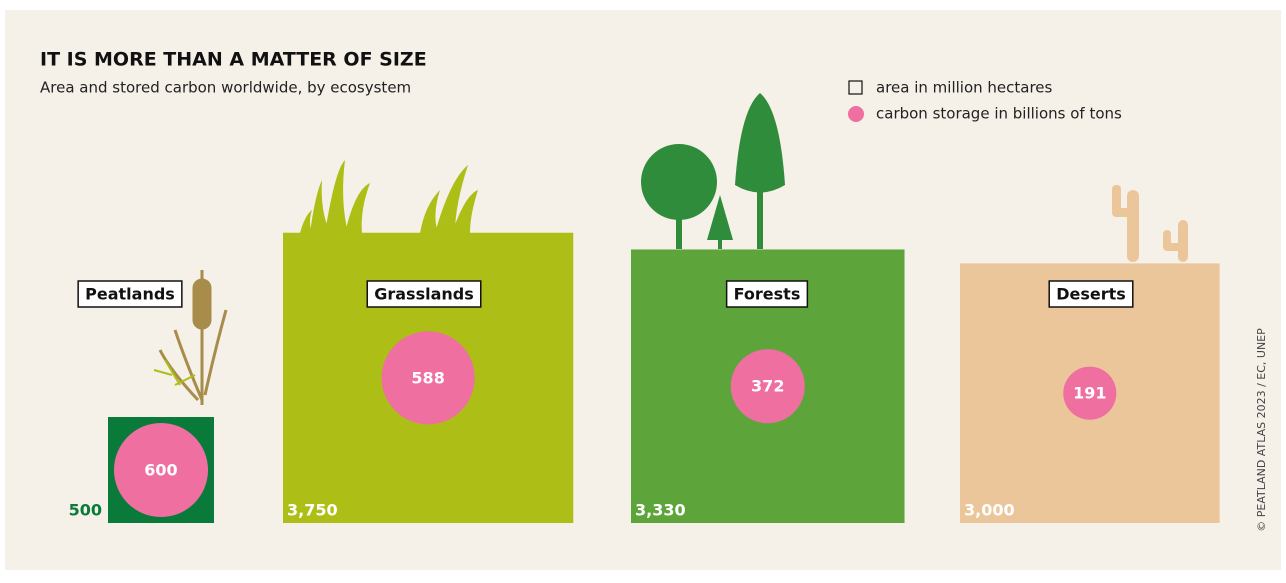 The width and height of the screenshot is (1286, 583). I want to click on carbon-label: 191, so click(1089, 393).